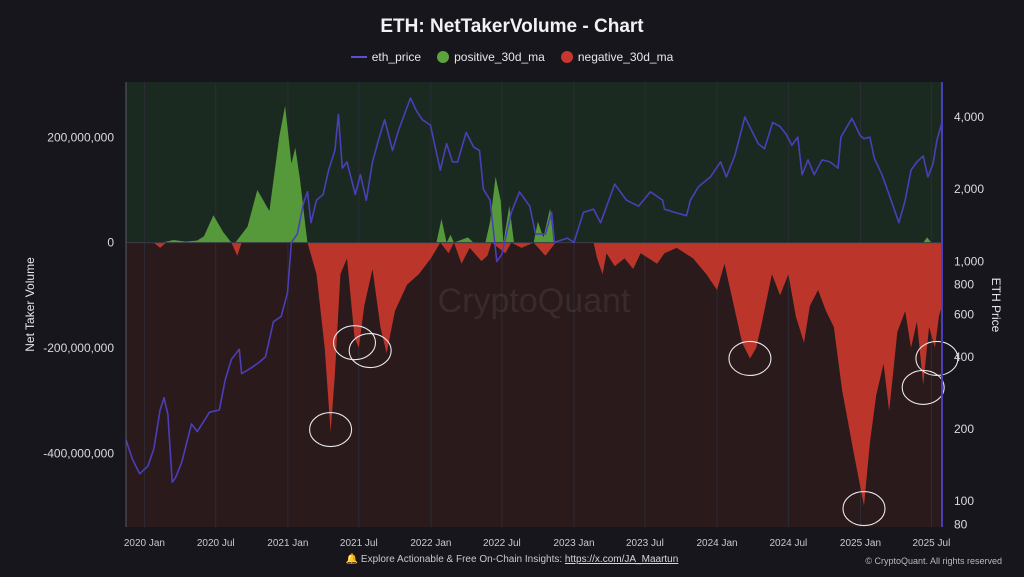  Describe the element at coordinates (216, 543) in the screenshot. I see `x-axis-tick-label: 2020 Jul` at that location.